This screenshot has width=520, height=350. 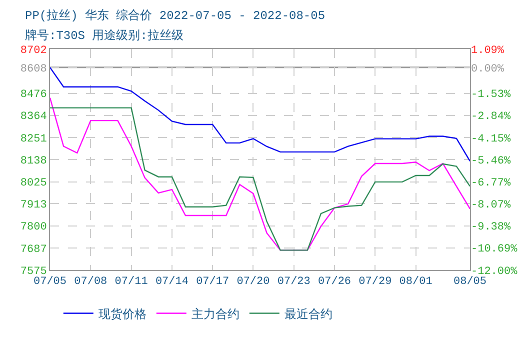 I want to click on y-tick-label: 7575, so click(x=33, y=272).